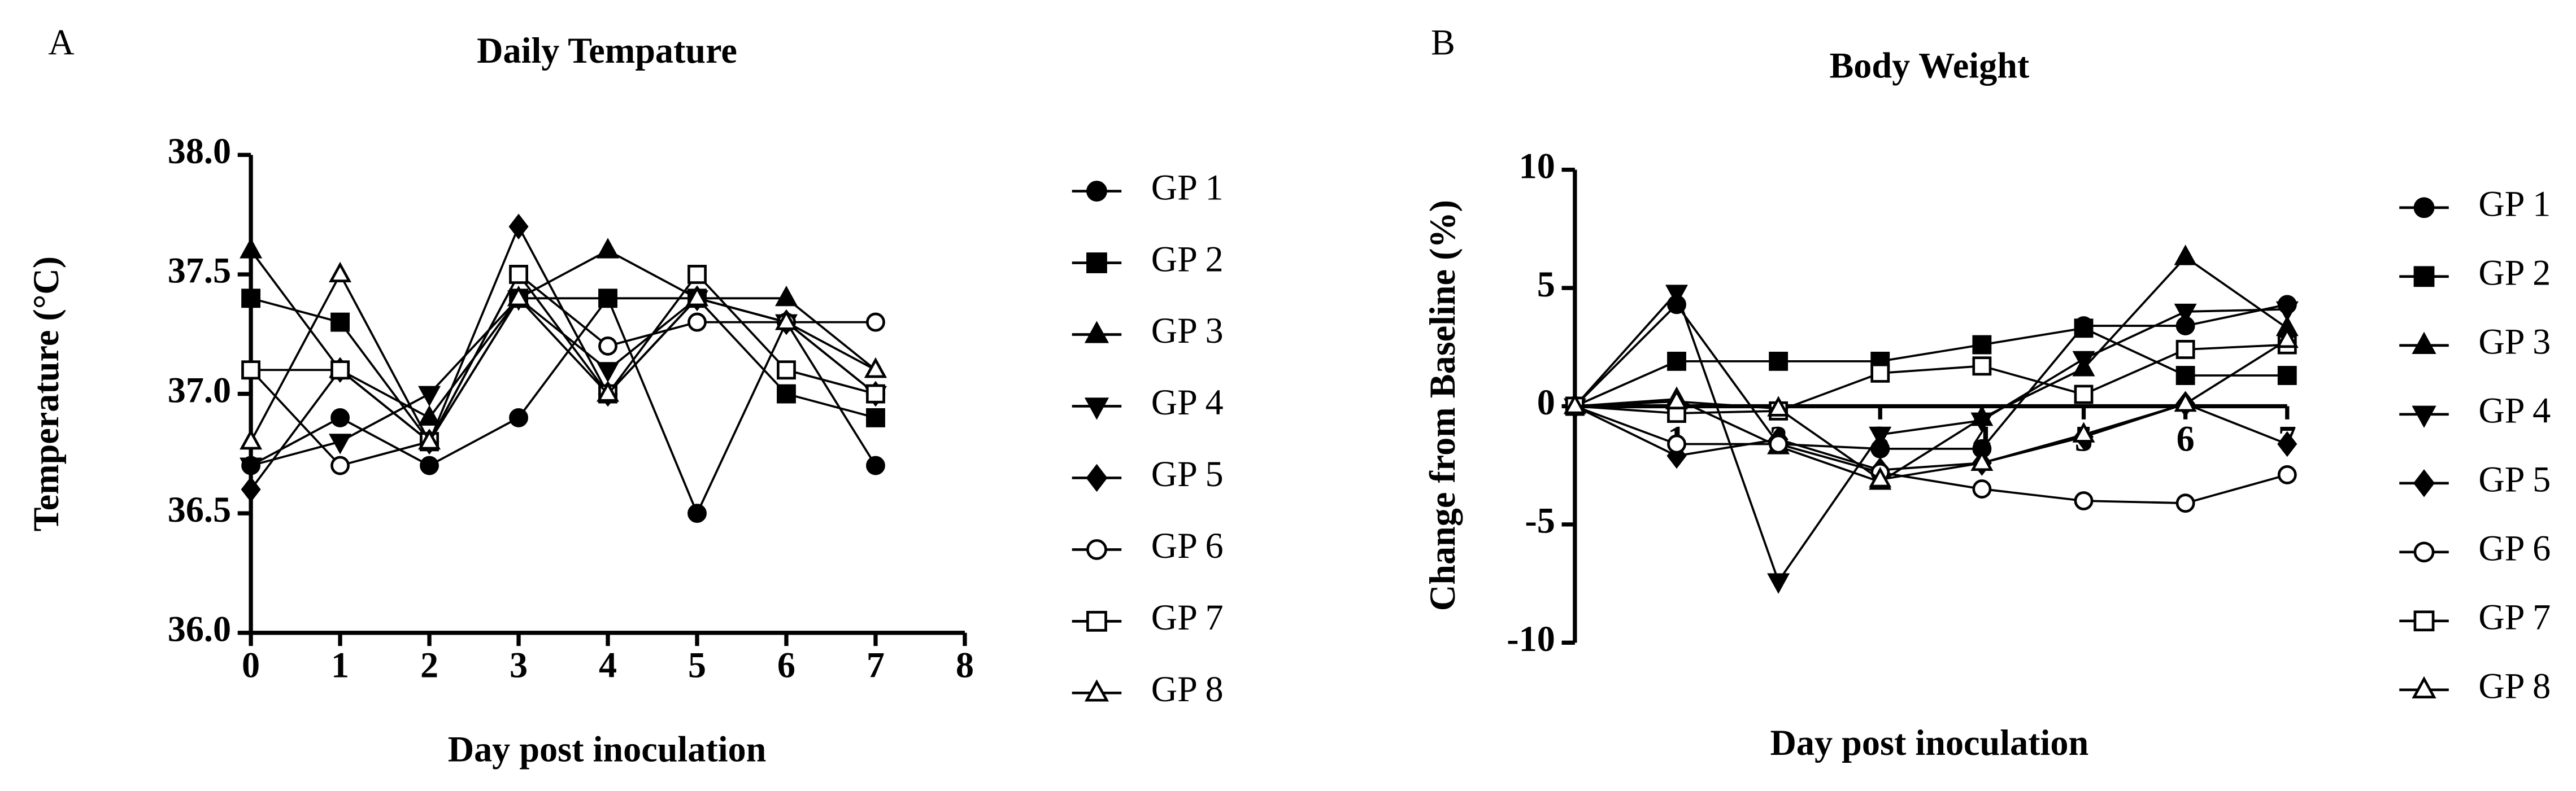 The height and width of the screenshot is (791, 2576). I want to click on panel-label: A, so click(61, 42).